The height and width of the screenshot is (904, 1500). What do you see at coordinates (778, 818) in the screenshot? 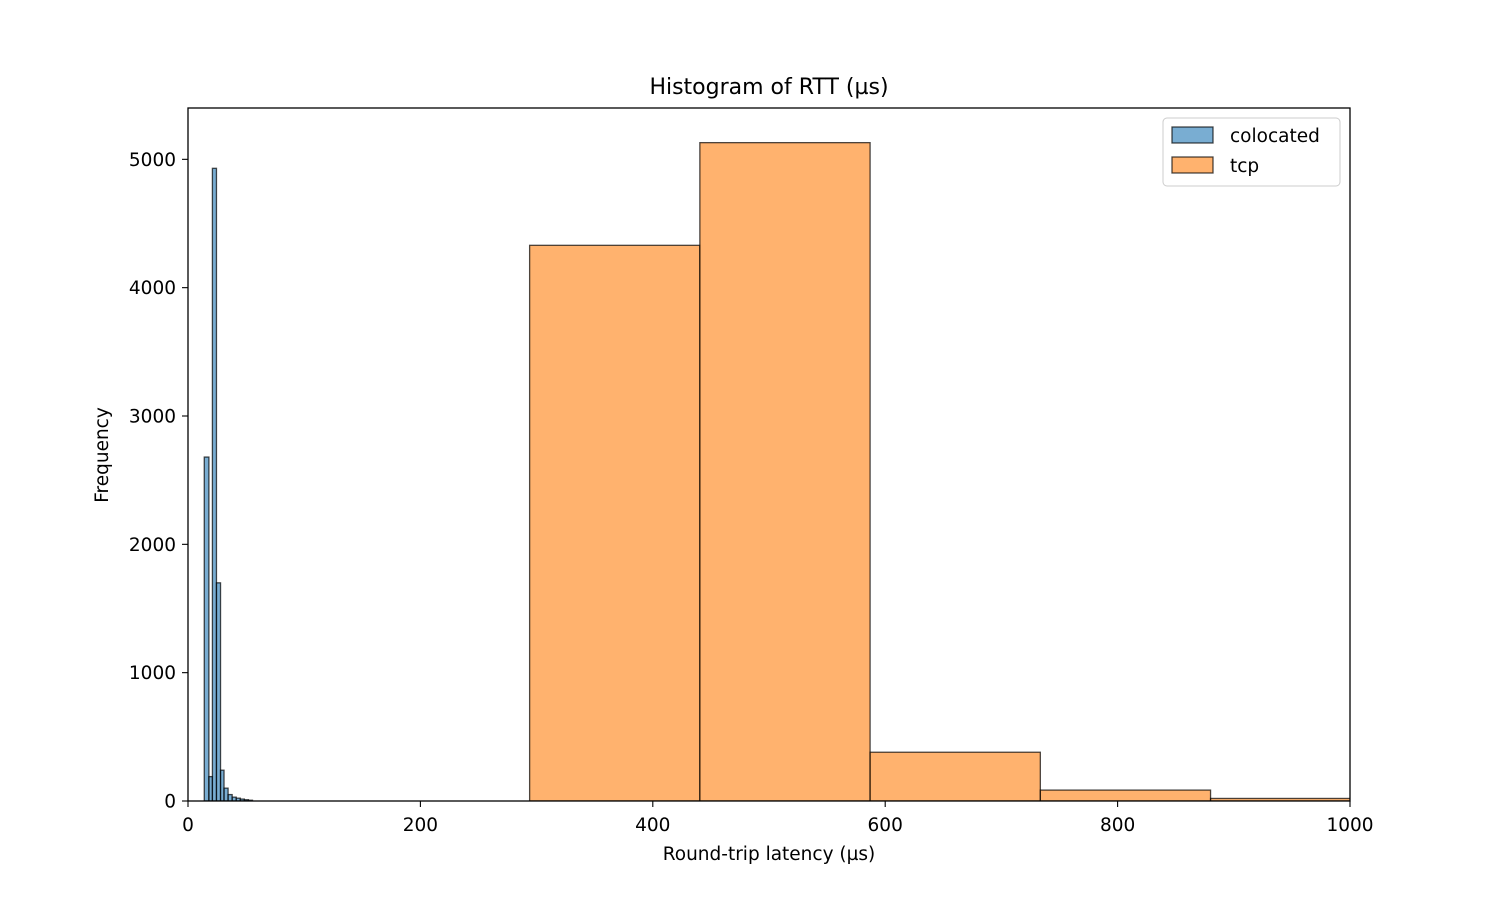
I see `x-axis-ticks: 0 200 400 600 800 1000` at bounding box center [778, 818].